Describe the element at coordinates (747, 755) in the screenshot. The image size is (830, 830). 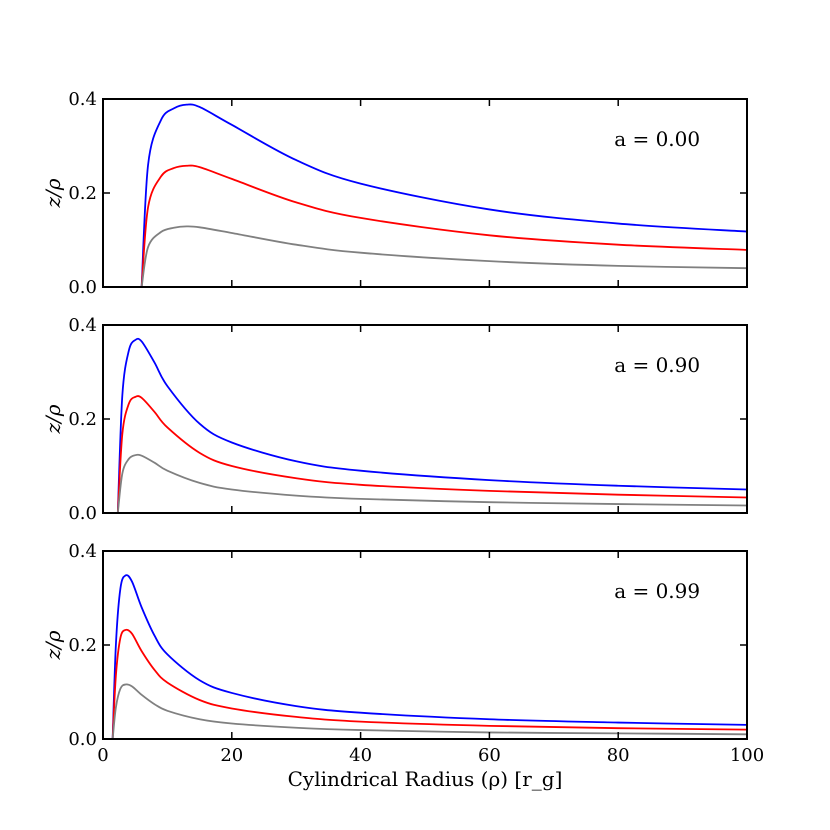
I see `x-tick-label: 100` at that location.